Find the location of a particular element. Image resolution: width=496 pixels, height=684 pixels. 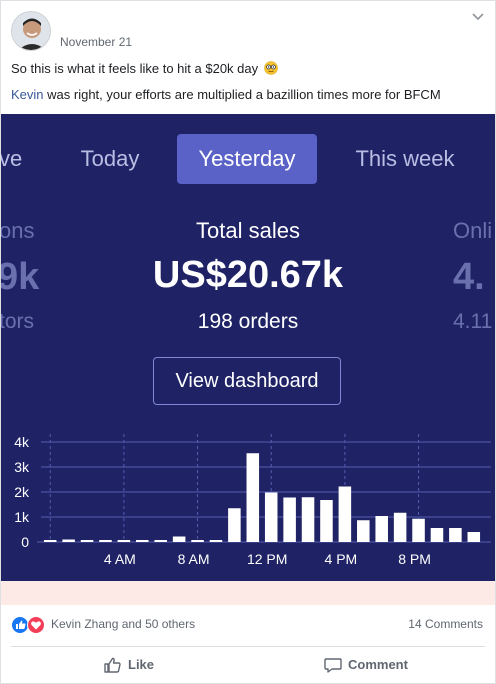

bar-12-am is located at coordinates (50, 541).